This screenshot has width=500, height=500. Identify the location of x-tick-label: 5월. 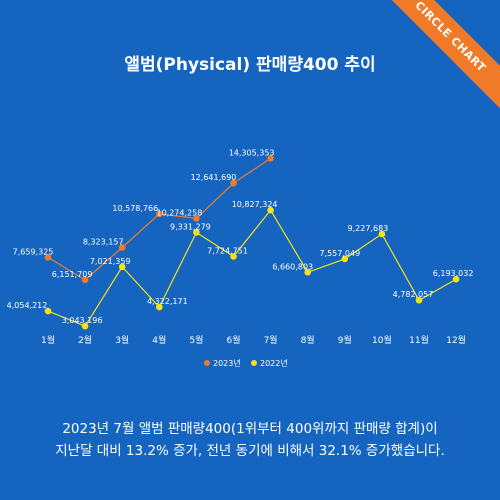
(196, 340).